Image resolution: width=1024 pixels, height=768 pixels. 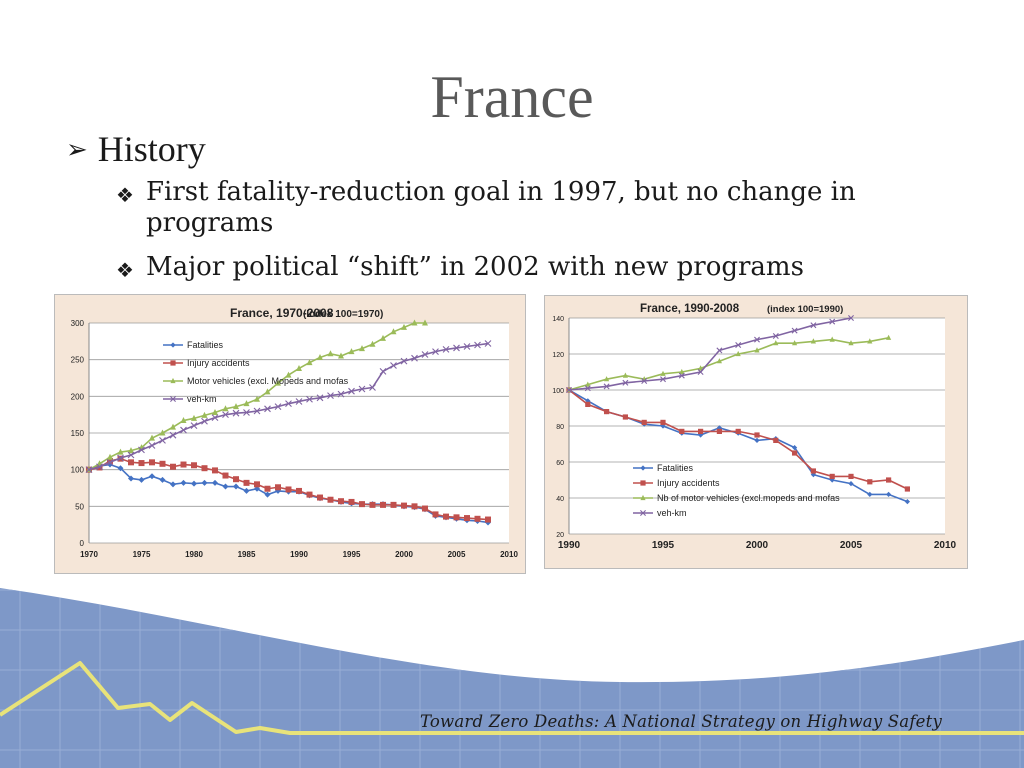 I want to click on legend-label: Fatalities, so click(x=675, y=468).